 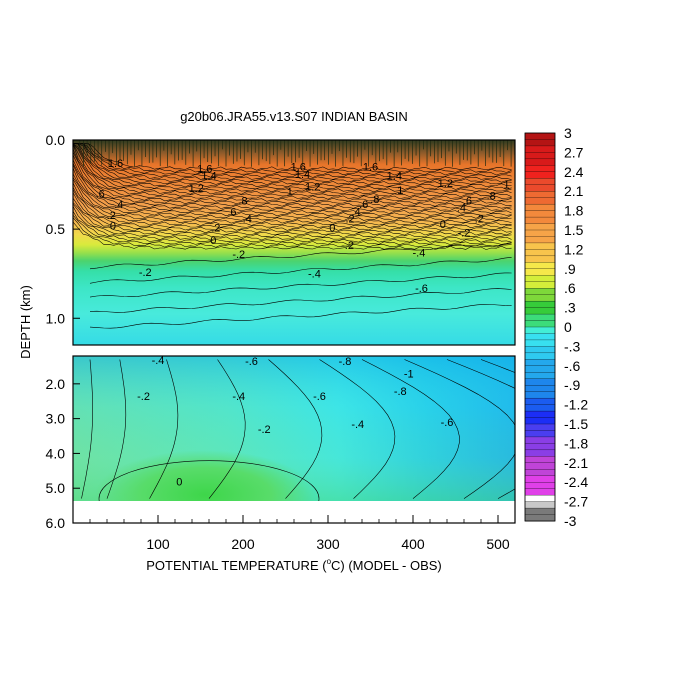 What do you see at coordinates (56, 384) in the screenshot?
I see `y-tick-label: 2.0` at bounding box center [56, 384].